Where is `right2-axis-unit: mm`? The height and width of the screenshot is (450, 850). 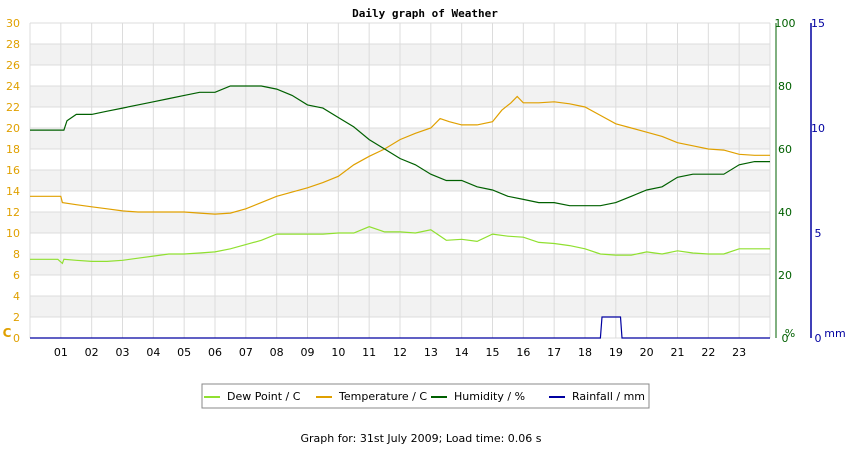 right2-axis-unit: mm is located at coordinates (834, 333).